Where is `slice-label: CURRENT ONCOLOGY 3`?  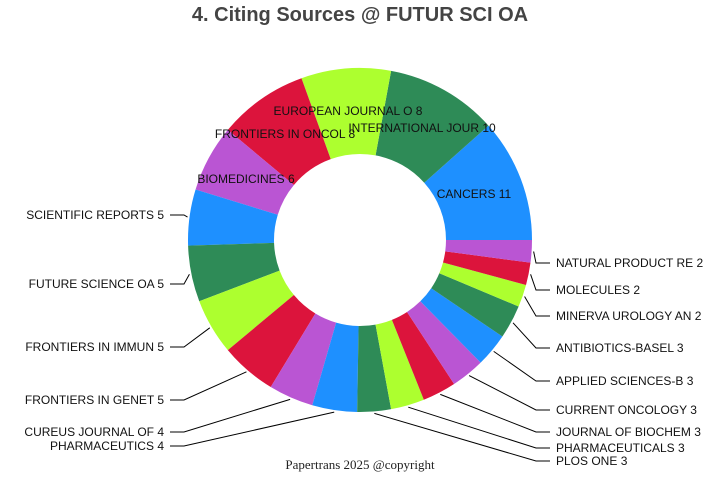 slice-label: CURRENT ONCOLOGY 3 is located at coordinates (626, 410).